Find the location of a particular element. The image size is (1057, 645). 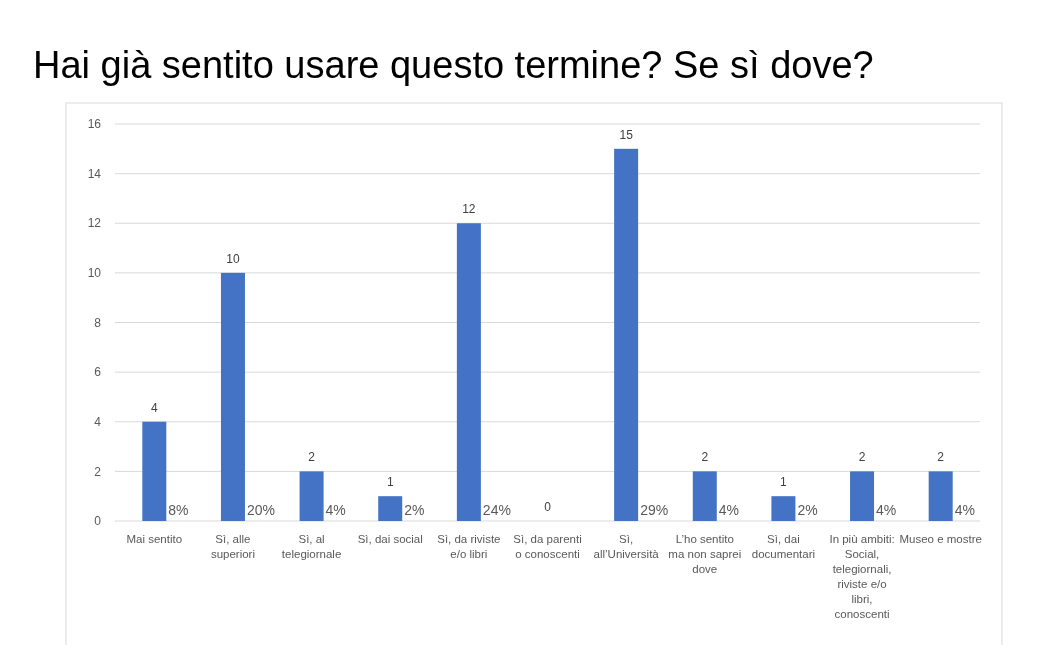

y-tick-label: 2 is located at coordinates (98, 471).